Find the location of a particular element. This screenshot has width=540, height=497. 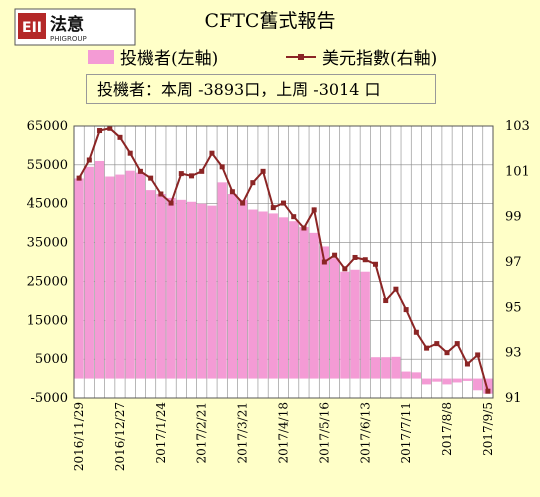

legend-swatch-bars is located at coordinates (101, 56).